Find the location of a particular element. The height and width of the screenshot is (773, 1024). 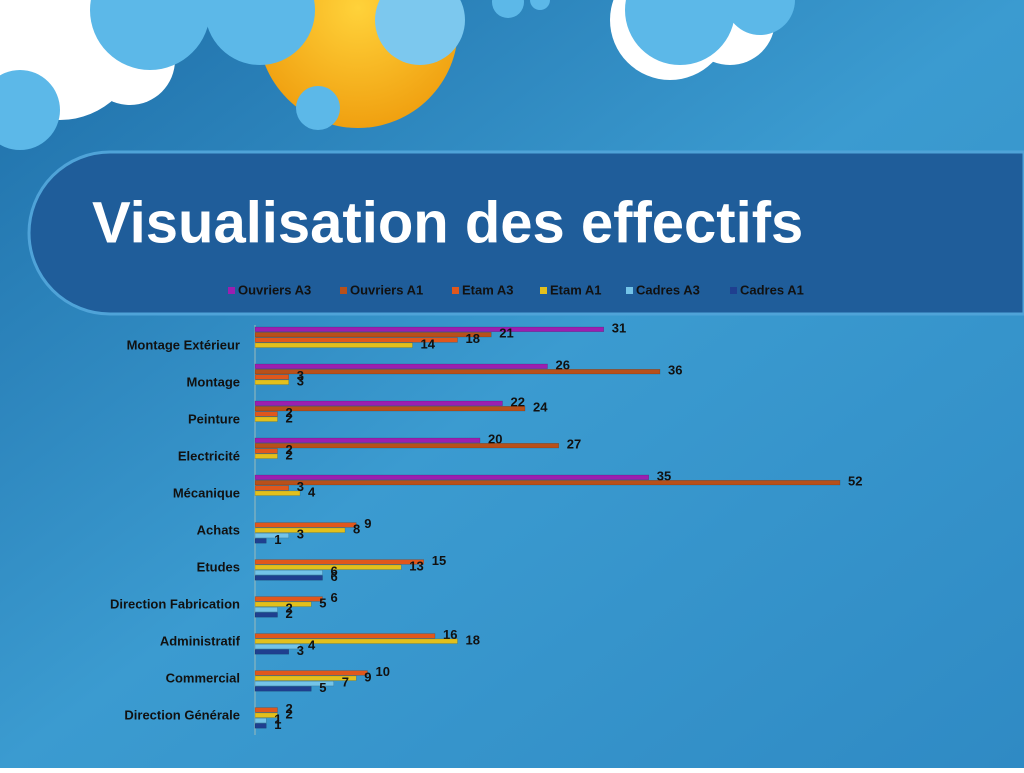

data-label: 10 is located at coordinates (383, 671).